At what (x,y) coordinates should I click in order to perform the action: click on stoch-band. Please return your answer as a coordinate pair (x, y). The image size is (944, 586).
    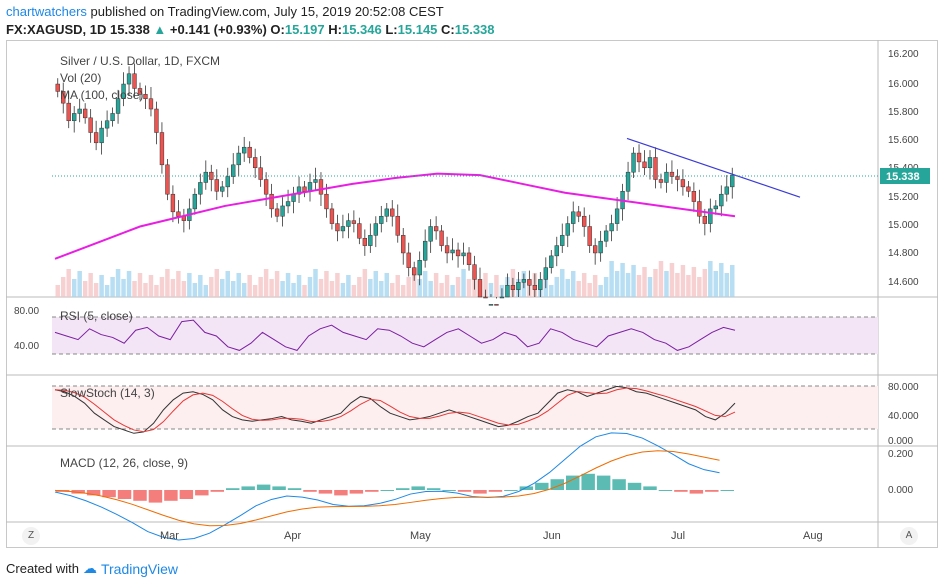
    Looking at the image, I should click on (465, 407).